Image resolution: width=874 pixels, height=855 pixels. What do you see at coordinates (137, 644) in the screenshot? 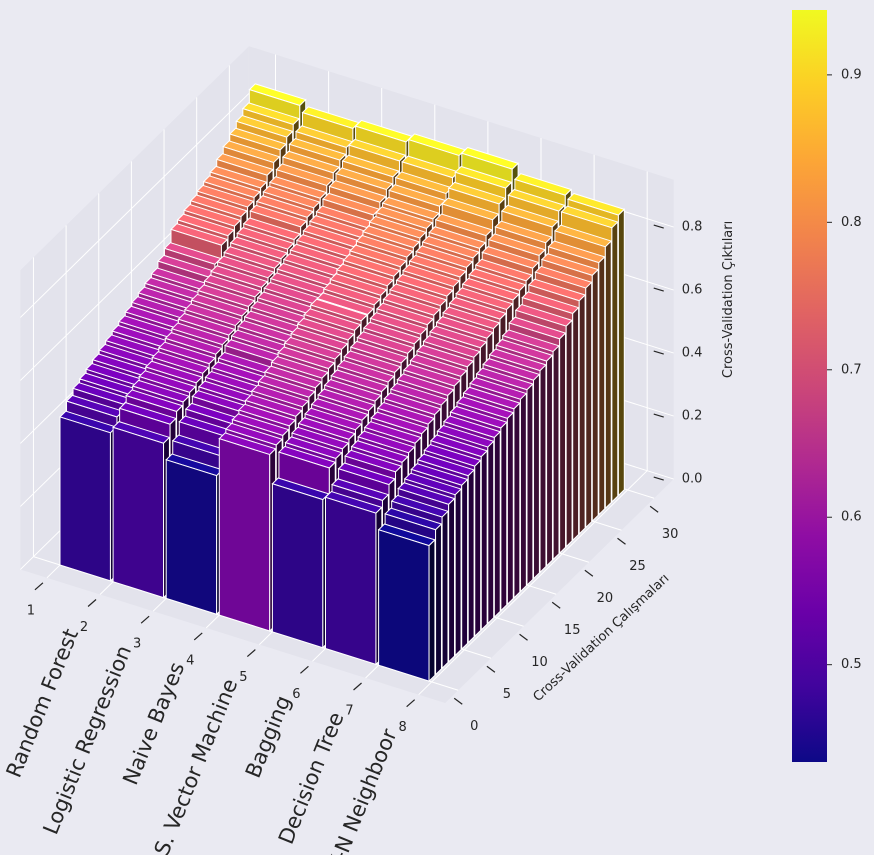
I see `x-tick-label: 3` at bounding box center [137, 644].